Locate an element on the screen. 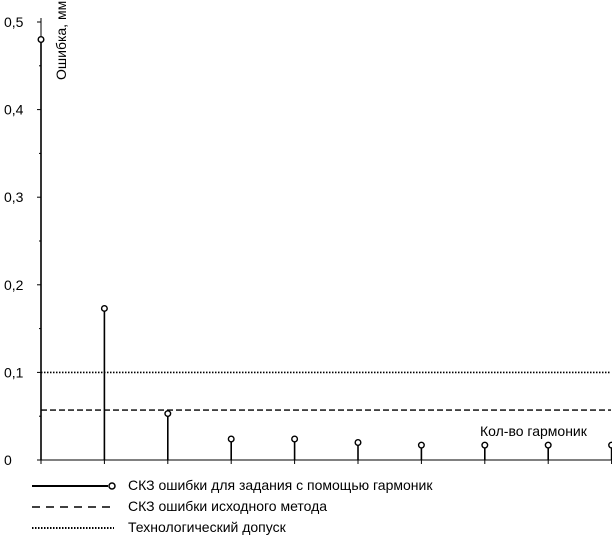 The width and height of the screenshot is (612, 556). x-tick-label: 3 is located at coordinates (168, 468).